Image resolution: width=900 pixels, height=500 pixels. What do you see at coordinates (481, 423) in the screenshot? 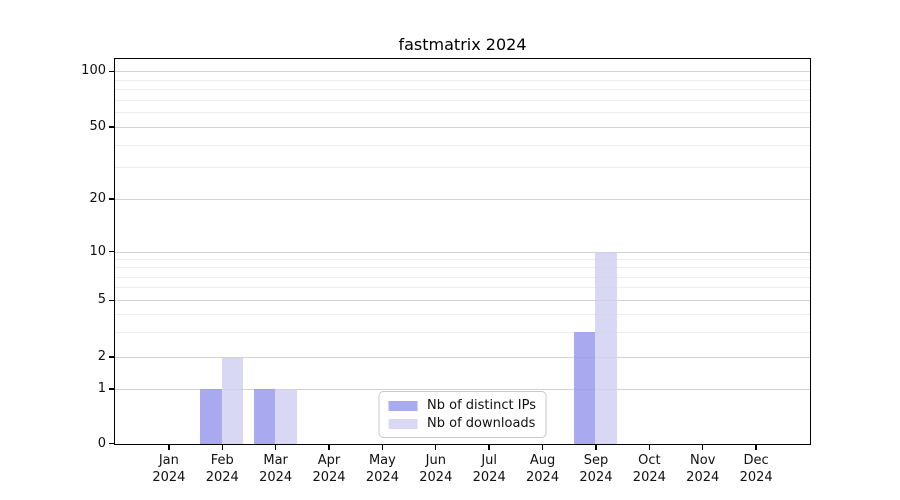
I see `legend-label-downloads: Nb of downloads` at bounding box center [481, 423].